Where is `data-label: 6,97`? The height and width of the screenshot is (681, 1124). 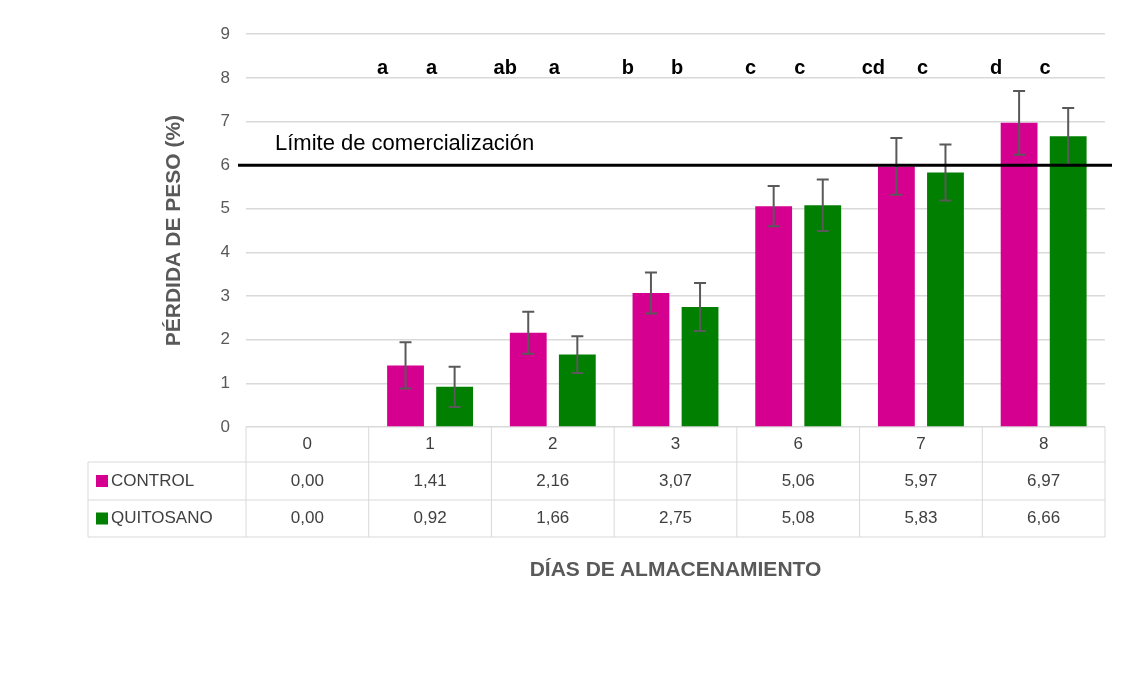 data-label: 6,97 is located at coordinates (1044, 480).